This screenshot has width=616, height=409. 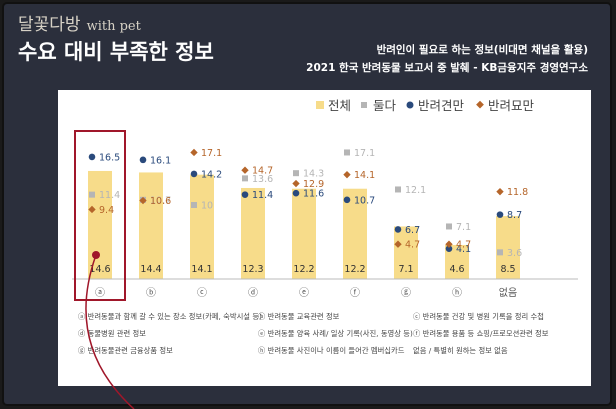 What do you see at coordinates (514, 253) in the screenshot?
I see `marker-value-label: 3.6` at bounding box center [514, 253].